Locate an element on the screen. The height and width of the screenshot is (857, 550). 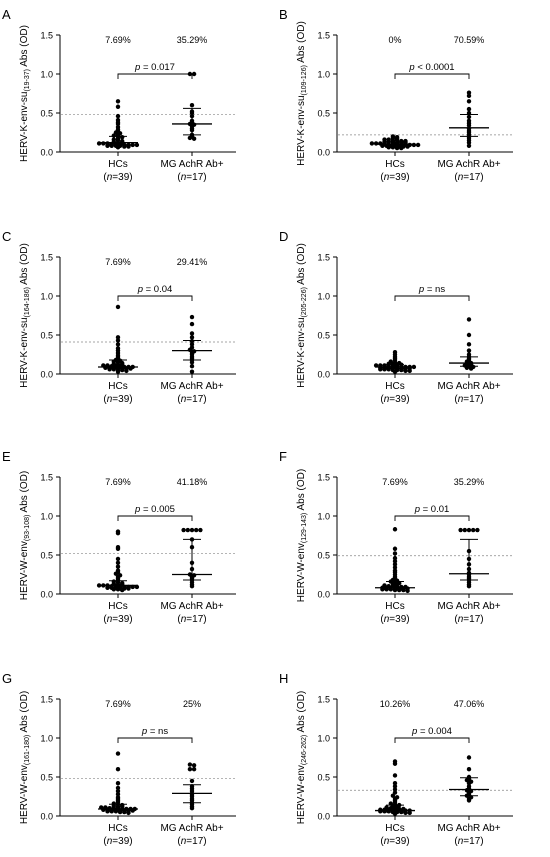
panel-letter: E is located at coordinates (6, 456).